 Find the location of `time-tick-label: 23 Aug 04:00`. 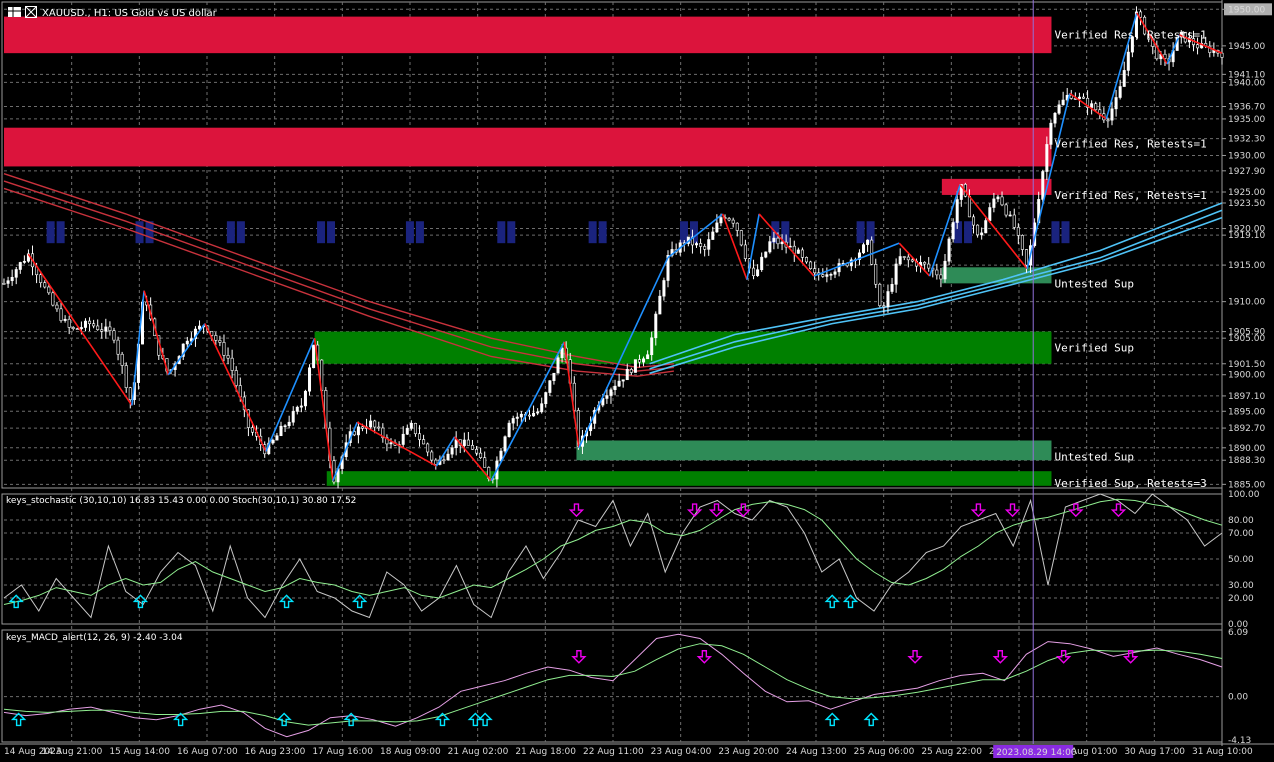

time-tick-label: 23 Aug 04:00 is located at coordinates (681, 752).